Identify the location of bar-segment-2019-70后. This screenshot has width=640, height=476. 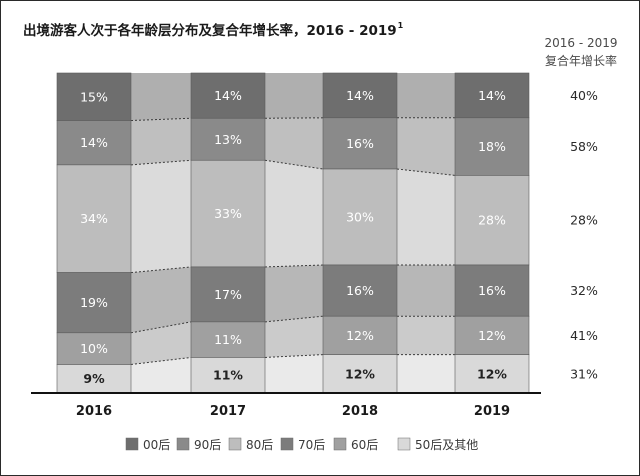
(492, 290).